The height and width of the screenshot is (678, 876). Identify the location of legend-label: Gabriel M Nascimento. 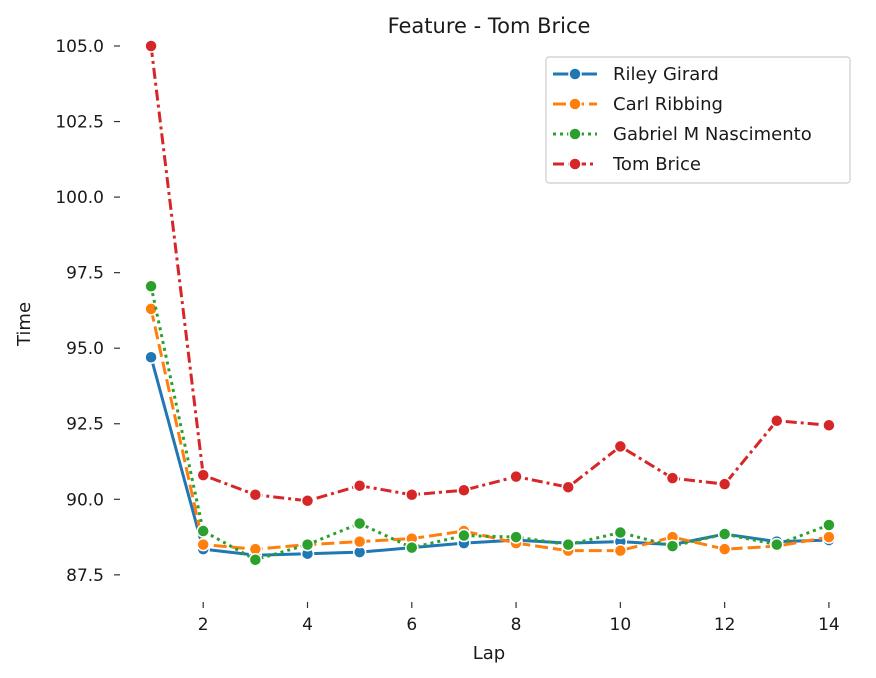
(712, 134).